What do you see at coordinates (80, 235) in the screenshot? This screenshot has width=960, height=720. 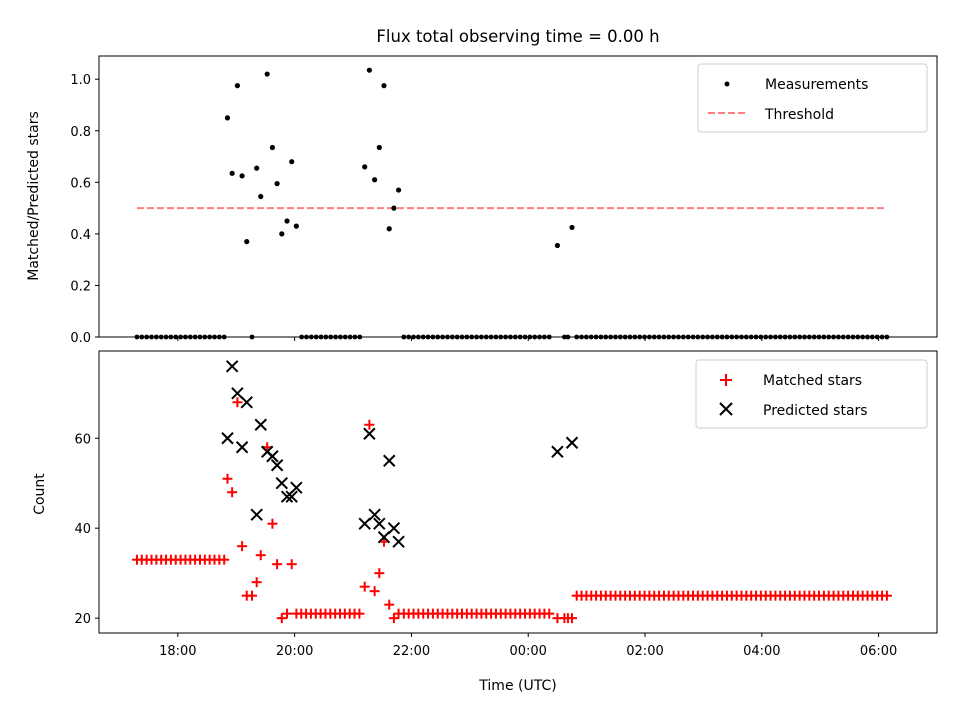 I see `top-ytick-label: 0.4` at bounding box center [80, 235].